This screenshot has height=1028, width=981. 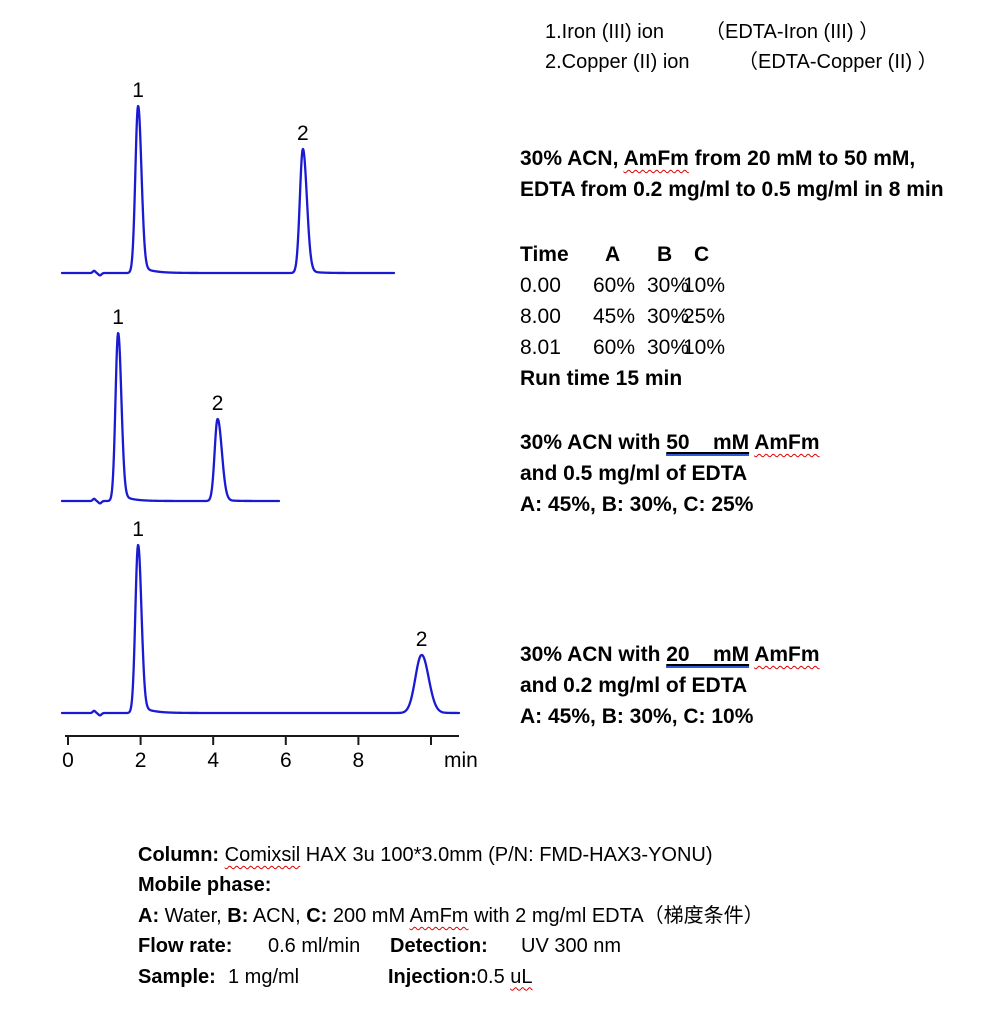 I want to click on legend-copper-name: 2.Copper (II) ion, so click(x=617, y=62).